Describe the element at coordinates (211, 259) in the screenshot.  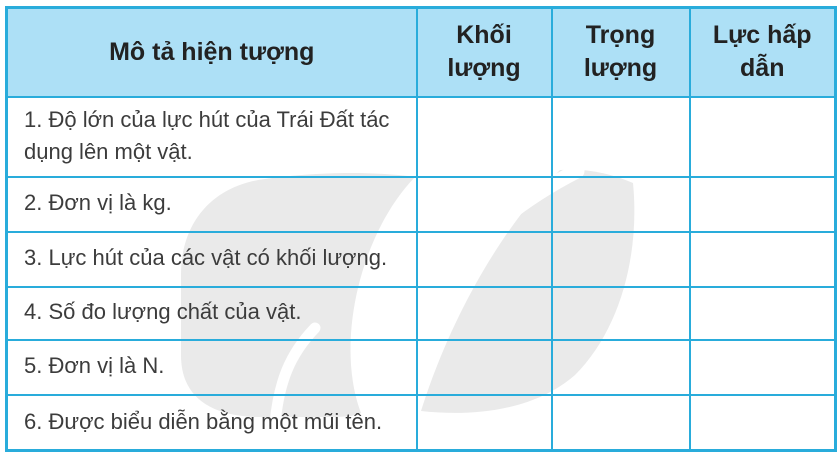
I see `description-cell-3: 3. Lực hút của các vật có khối lượng.` at that location.